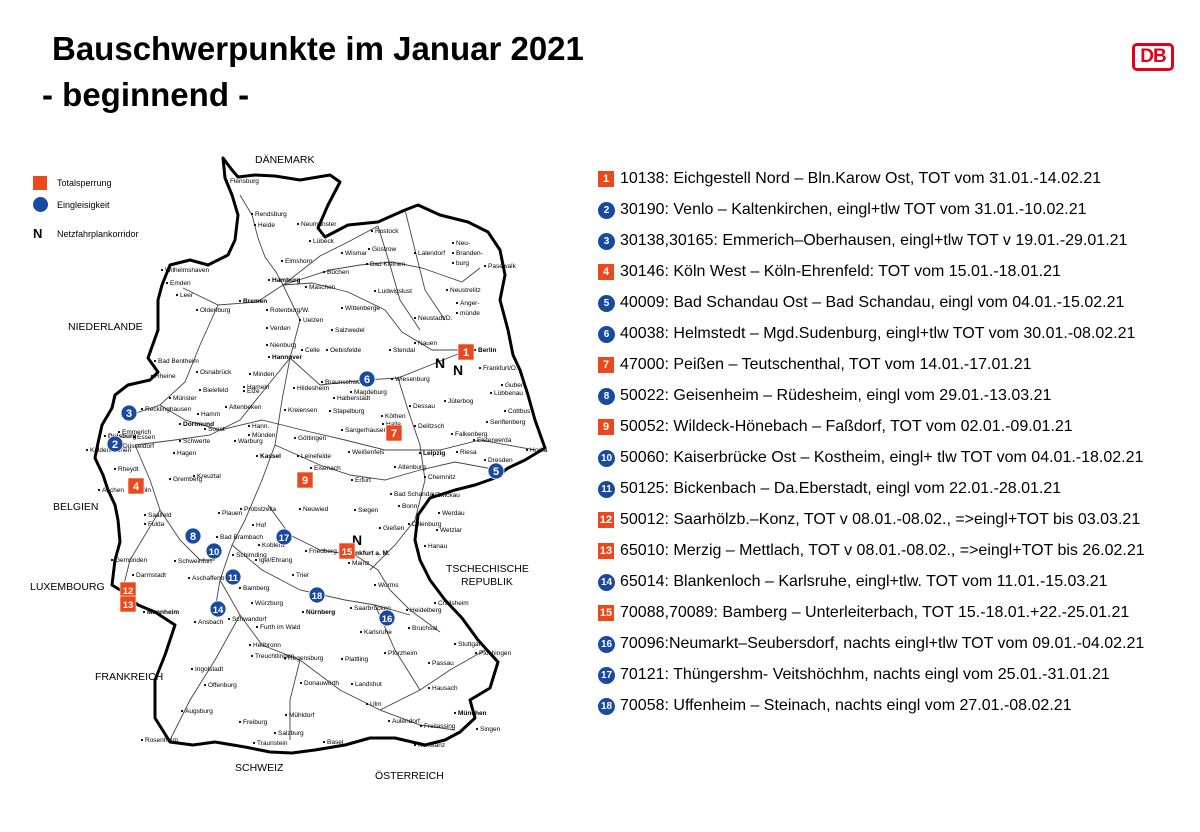 The width and height of the screenshot is (1200, 832). What do you see at coordinates (465, 290) in the screenshot?
I see `city-label: Neustrelitz` at bounding box center [465, 290].